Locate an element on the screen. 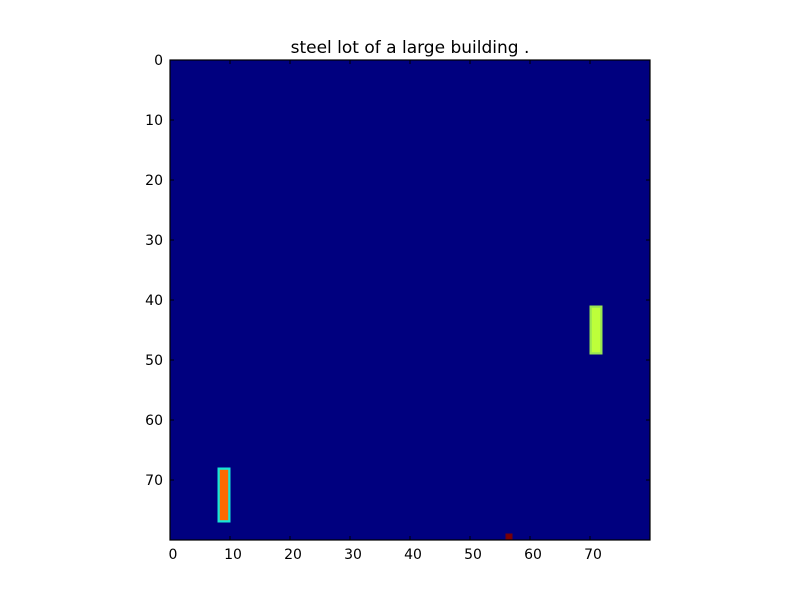 The image size is (800, 600). x-tick-label-40: 40 is located at coordinates (413, 555).